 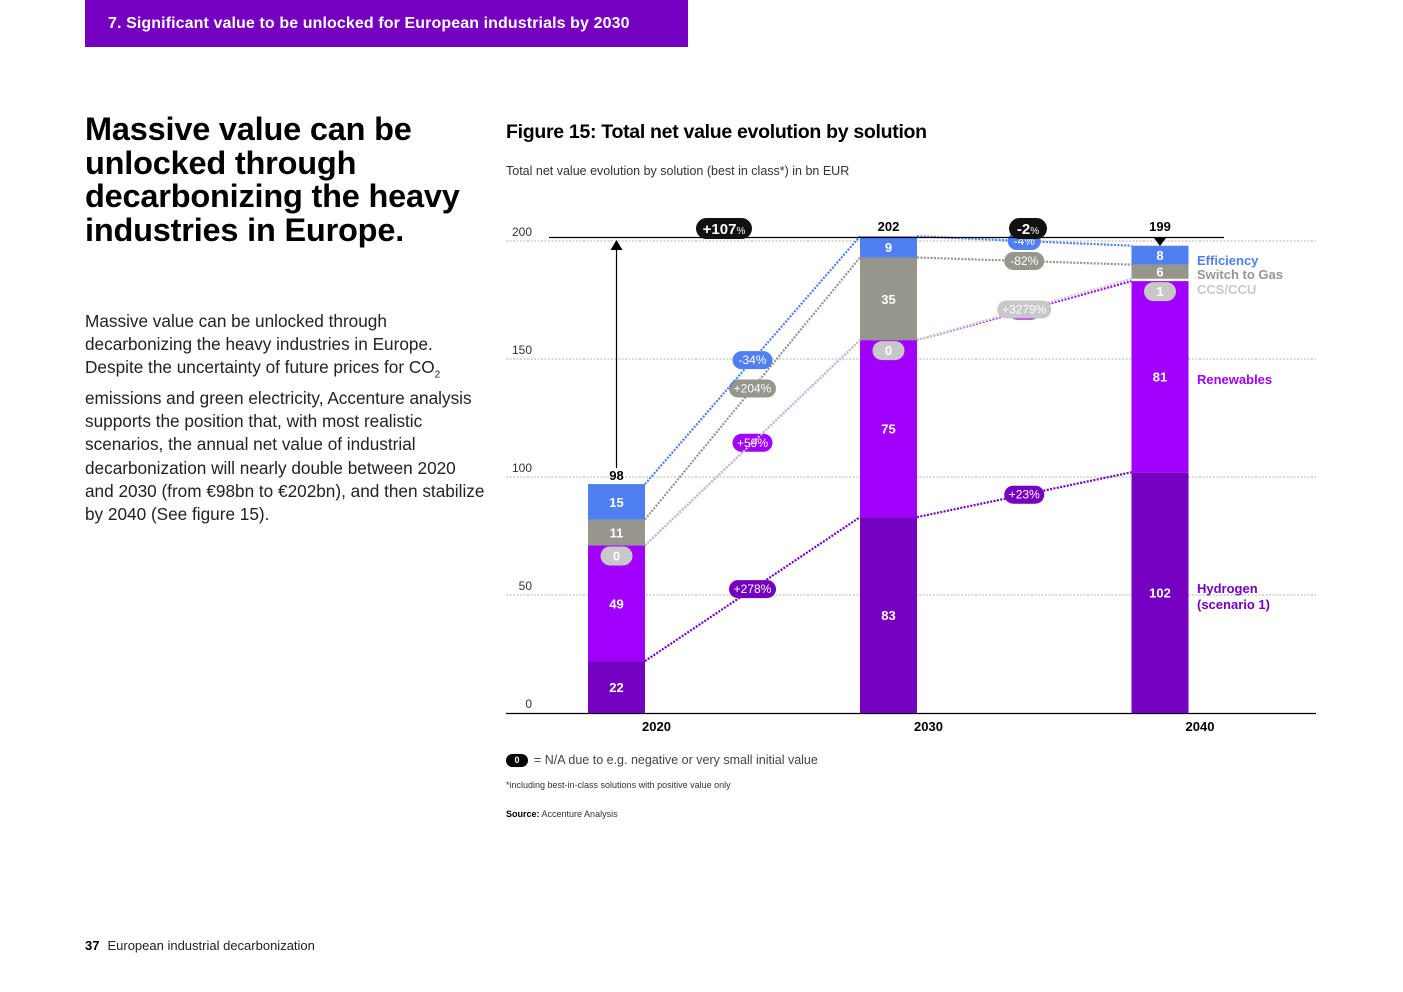 I want to click on bar-segment-switch-to-gas-2040, so click(x=1160, y=271).